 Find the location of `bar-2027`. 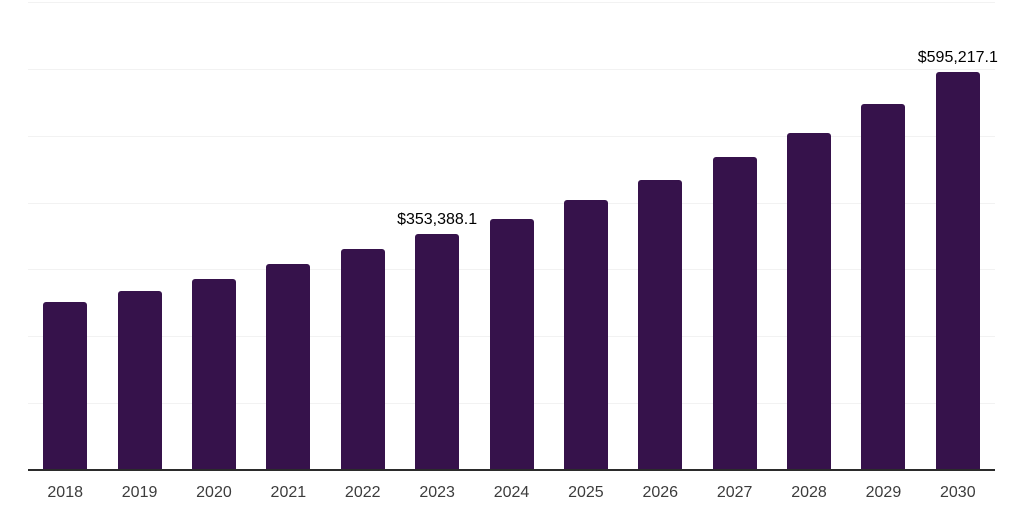

bar-2027 is located at coordinates (734, 313).